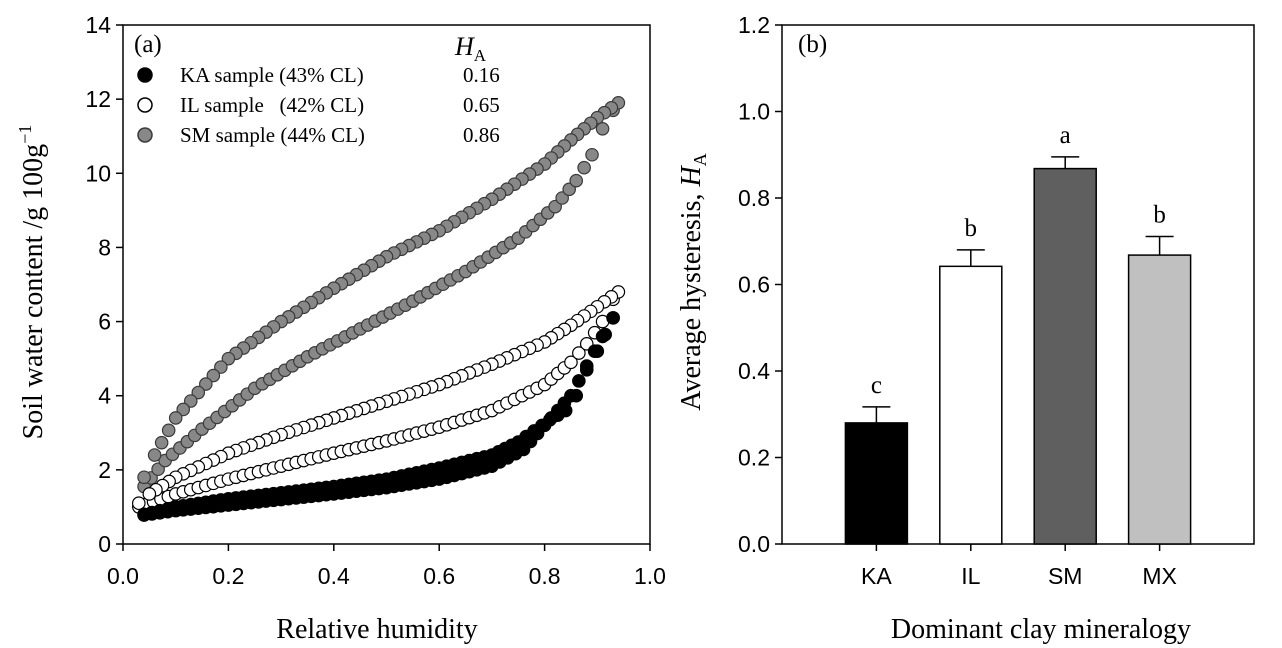 Image resolution: width=1282 pixels, height=648 pixels. I want to click on legend-label: IL sample (42% CL), so click(272, 105).